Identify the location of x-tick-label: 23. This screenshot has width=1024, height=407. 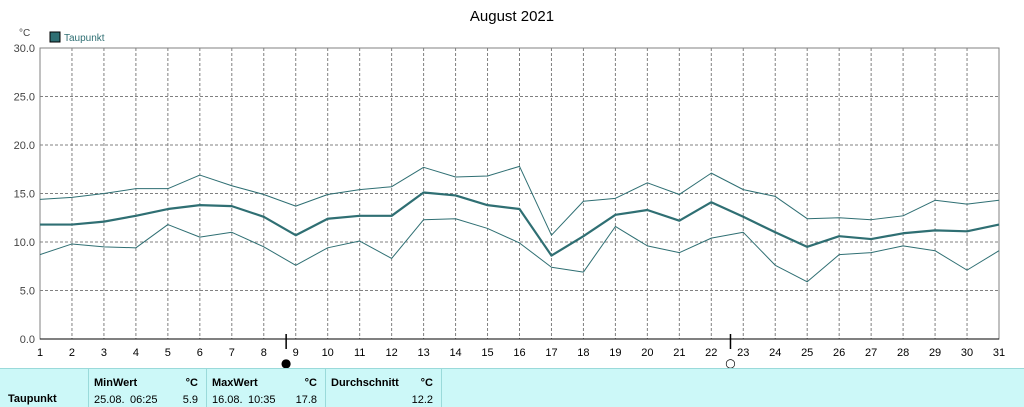
(743, 353).